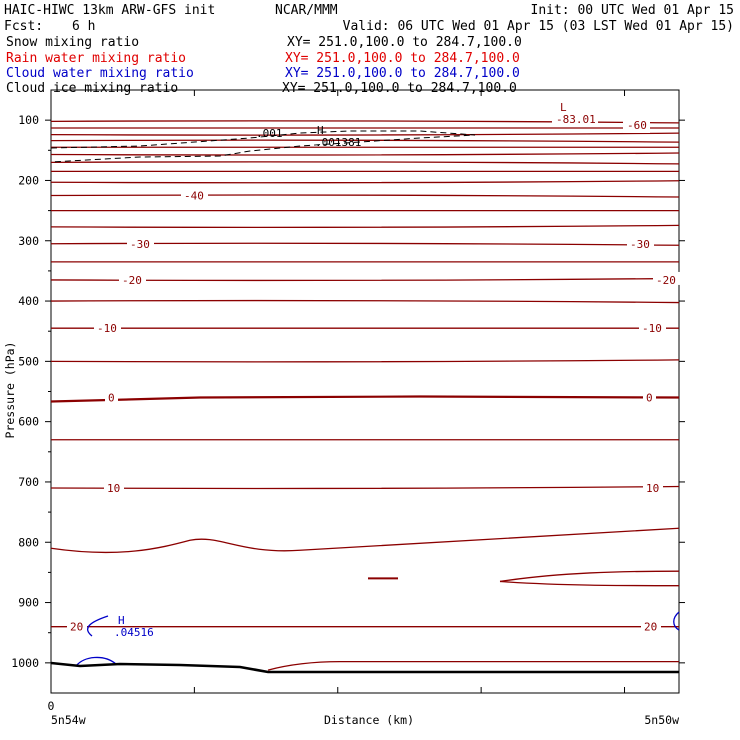  I want to click on contour-label-minus60: -60, so click(637, 125).